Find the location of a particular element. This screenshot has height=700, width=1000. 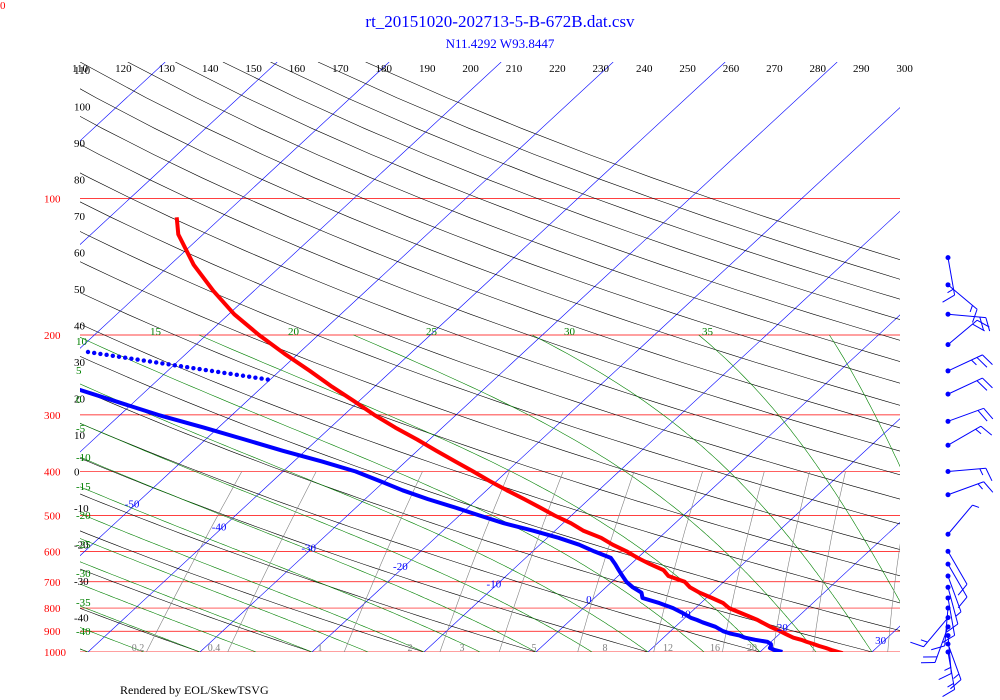

isotherm-label: -50 is located at coordinates (132, 504).